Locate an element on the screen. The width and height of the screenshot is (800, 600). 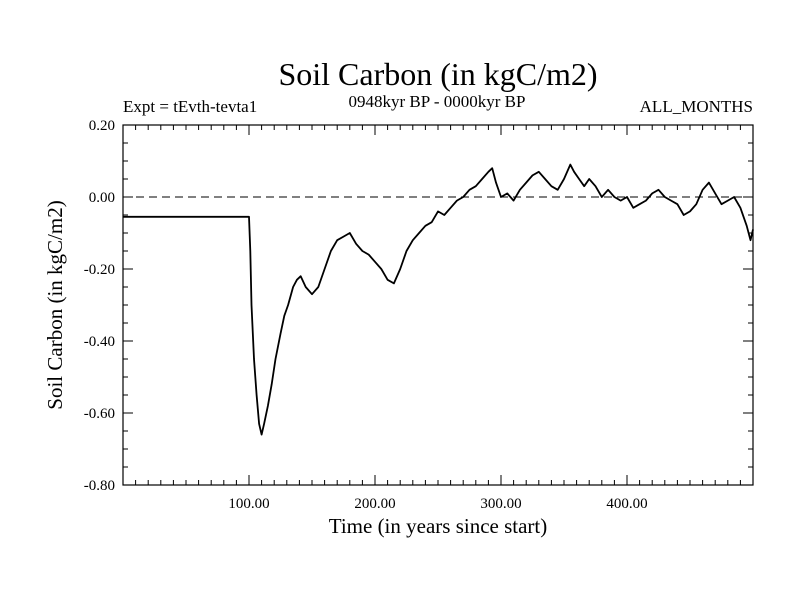
months-label: ALL_MONTHS is located at coordinates (696, 106).